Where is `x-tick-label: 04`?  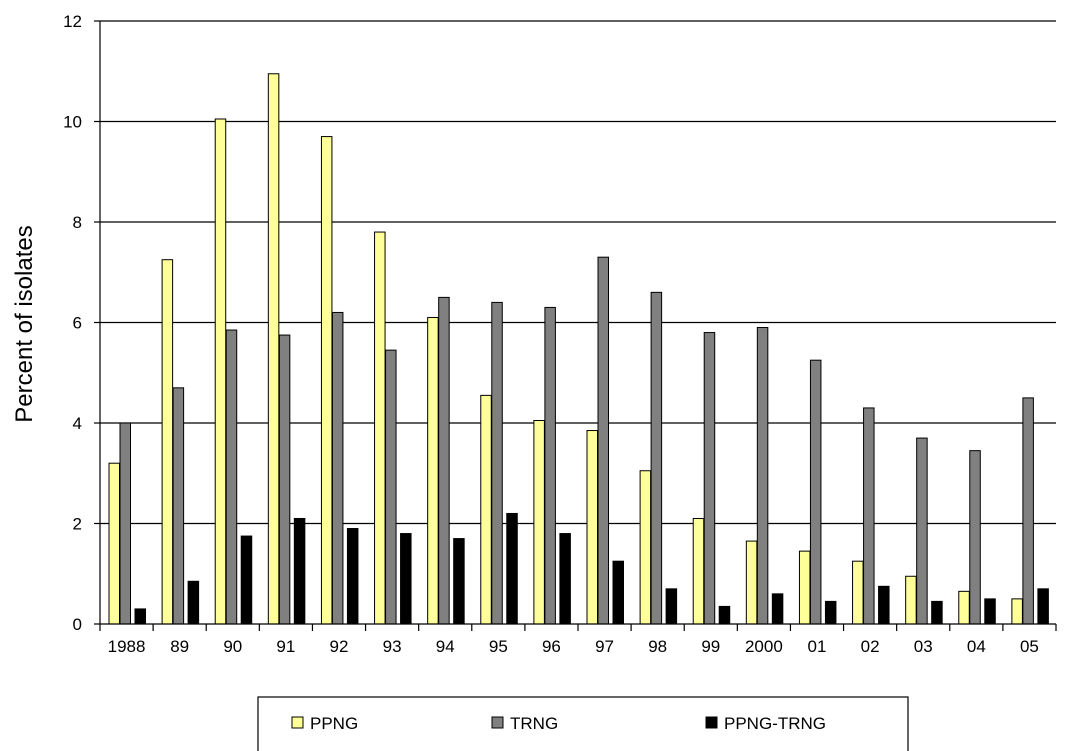 x-tick-label: 04 is located at coordinates (976, 646).